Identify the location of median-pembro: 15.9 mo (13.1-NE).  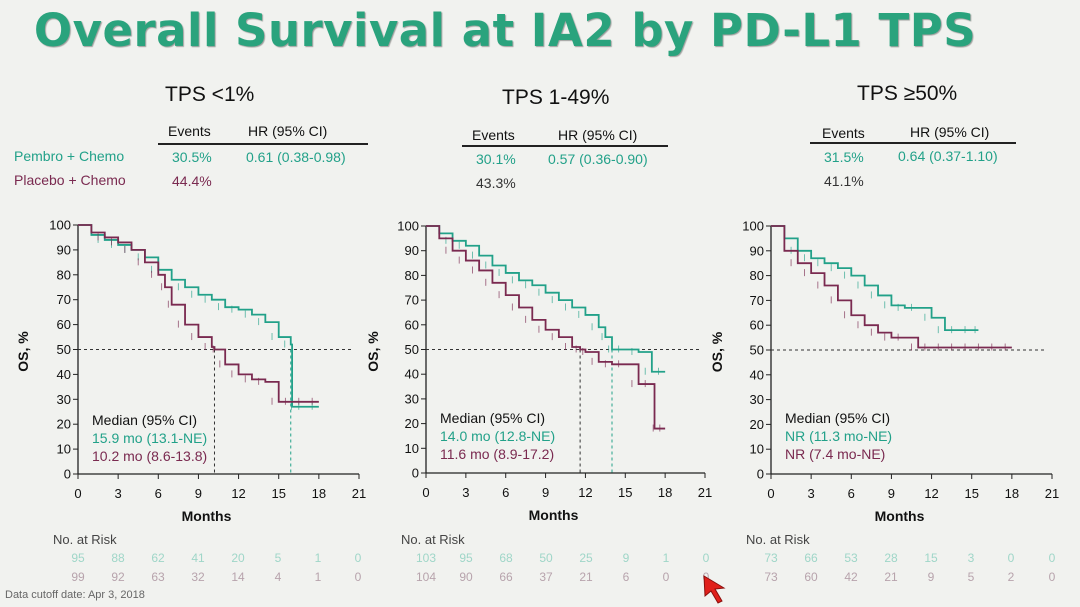
(149, 438).